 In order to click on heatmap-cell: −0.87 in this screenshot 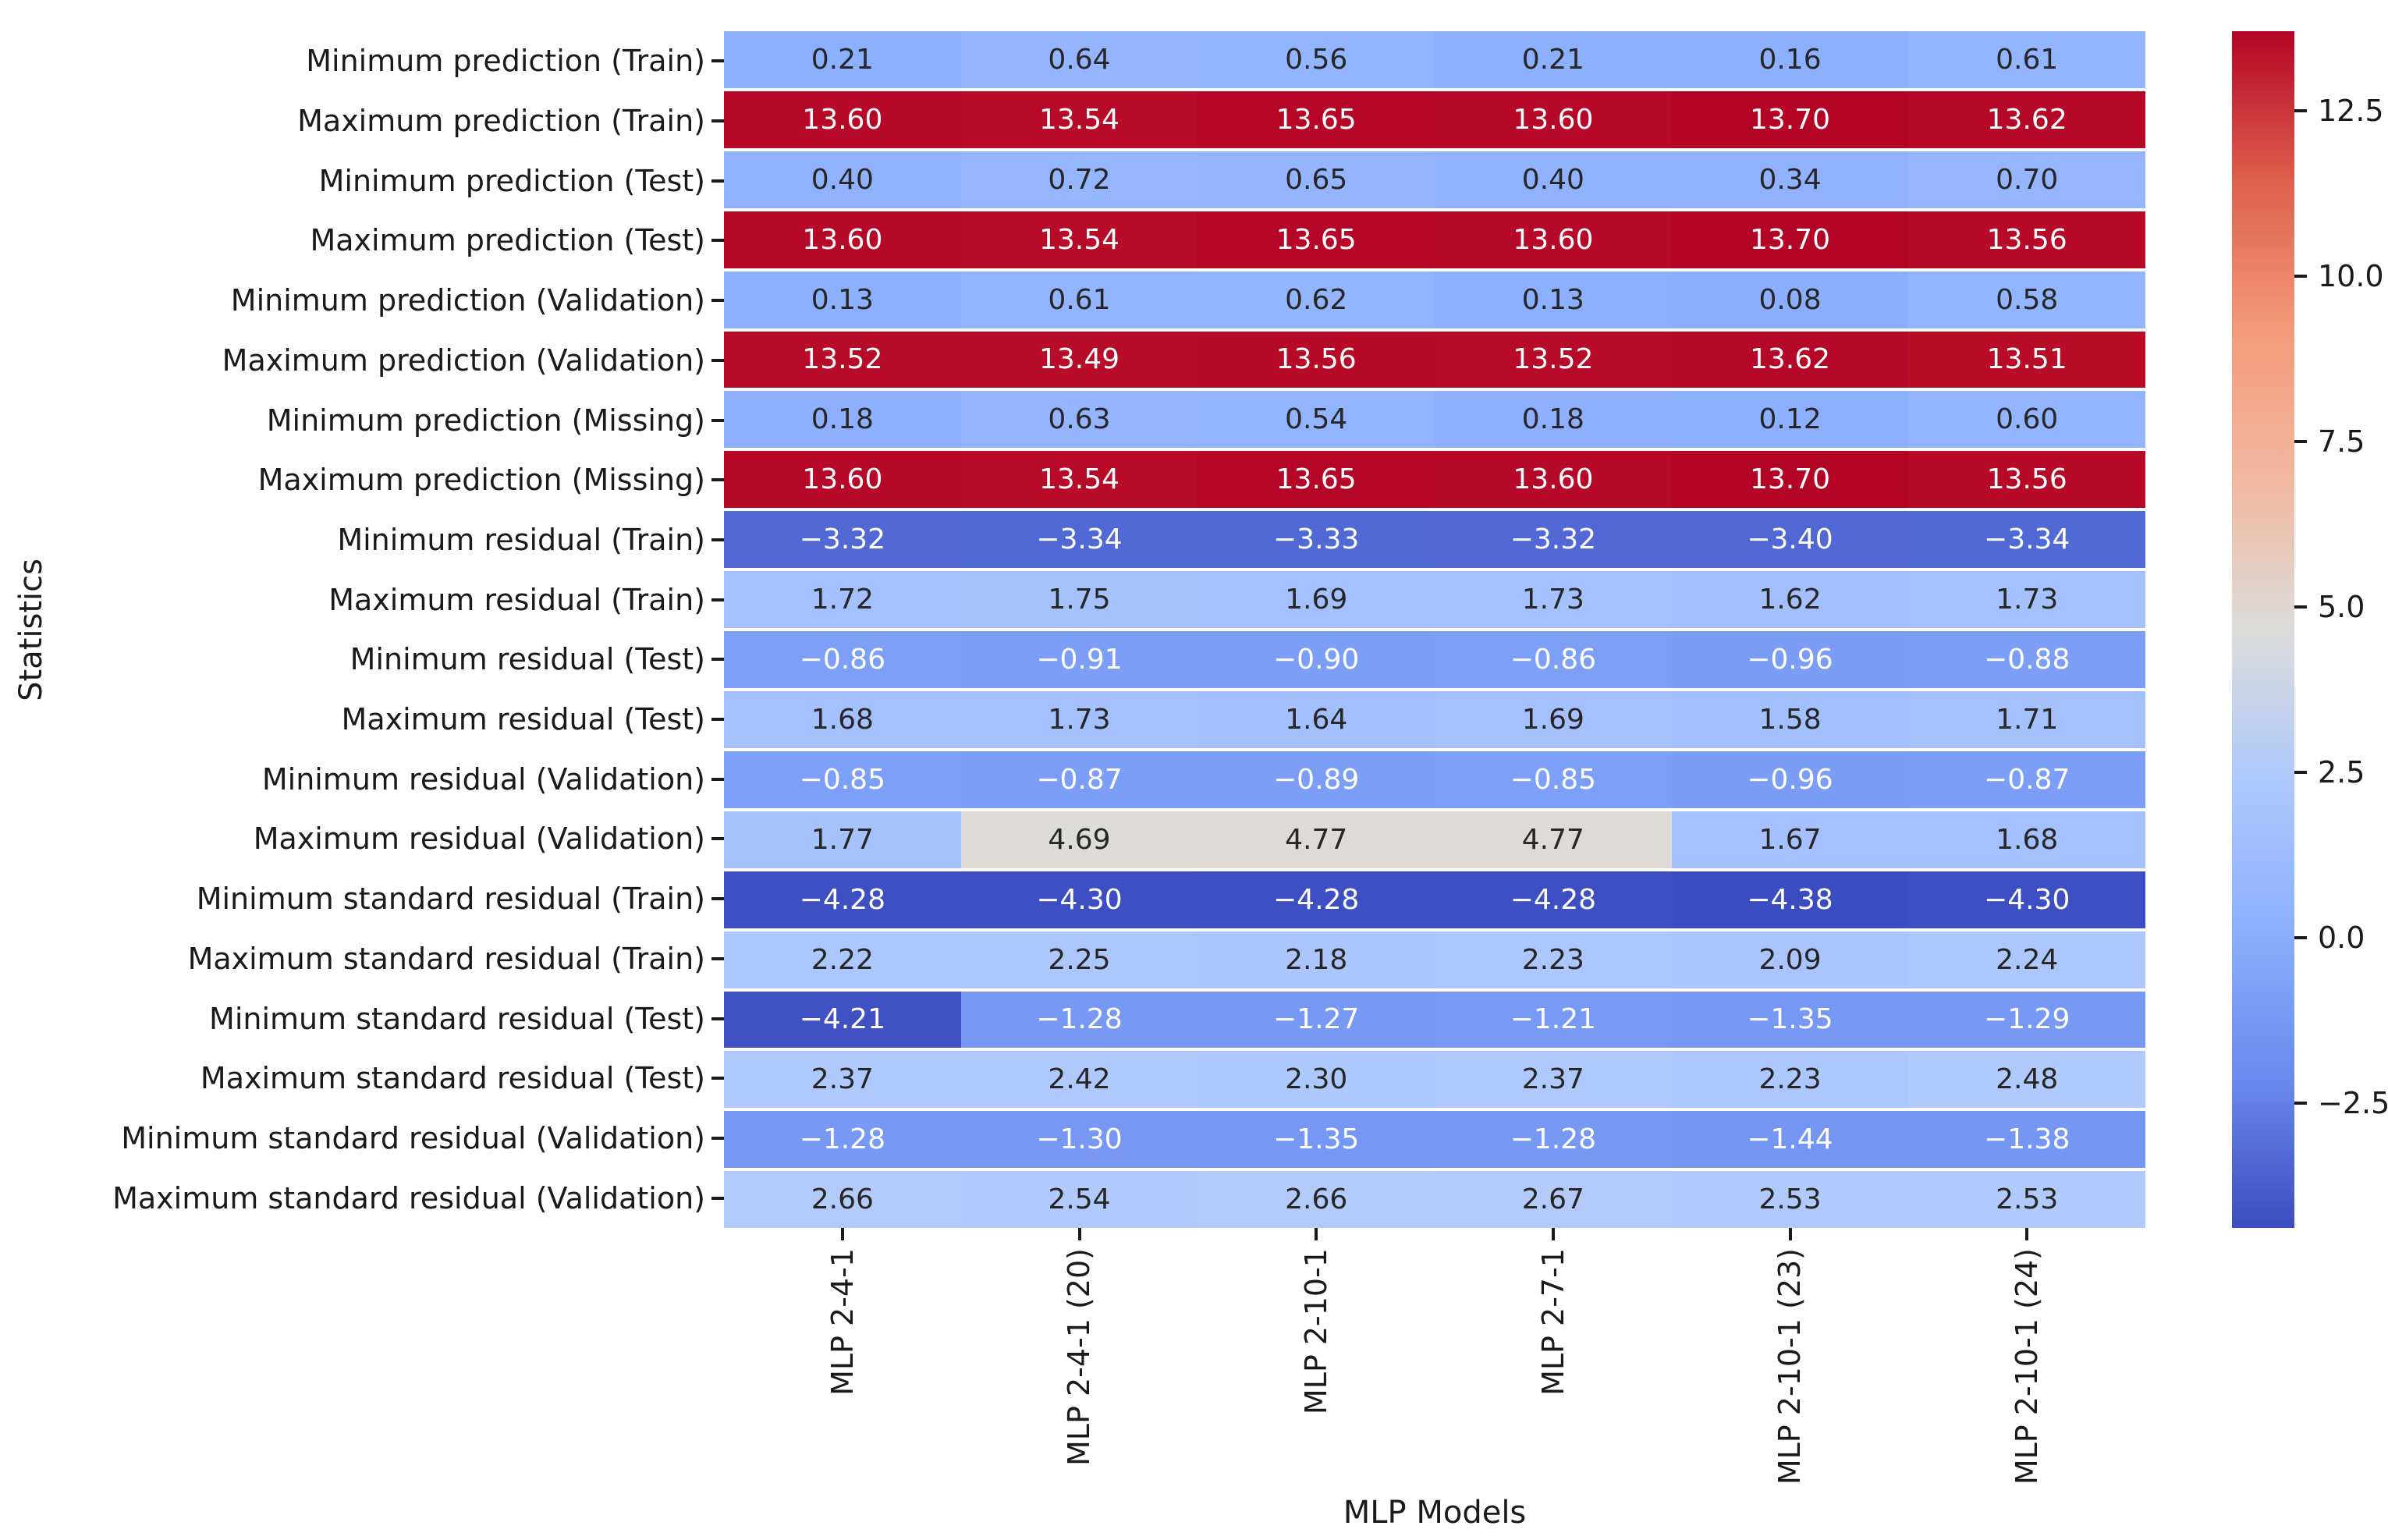, I will do `click(2027, 779)`.